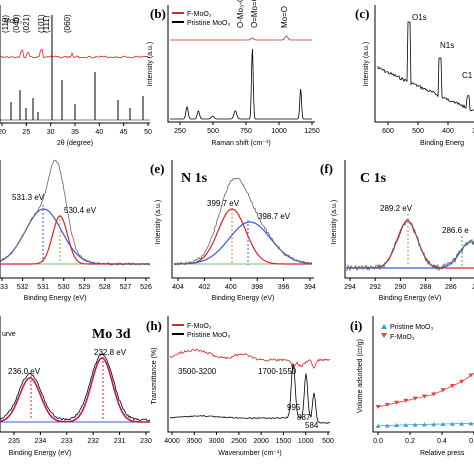 The width and height of the screenshot is (474, 474). What do you see at coordinates (194, 441) in the screenshot?
I see `panel-h-xtick-label: 3500` at bounding box center [194, 441].